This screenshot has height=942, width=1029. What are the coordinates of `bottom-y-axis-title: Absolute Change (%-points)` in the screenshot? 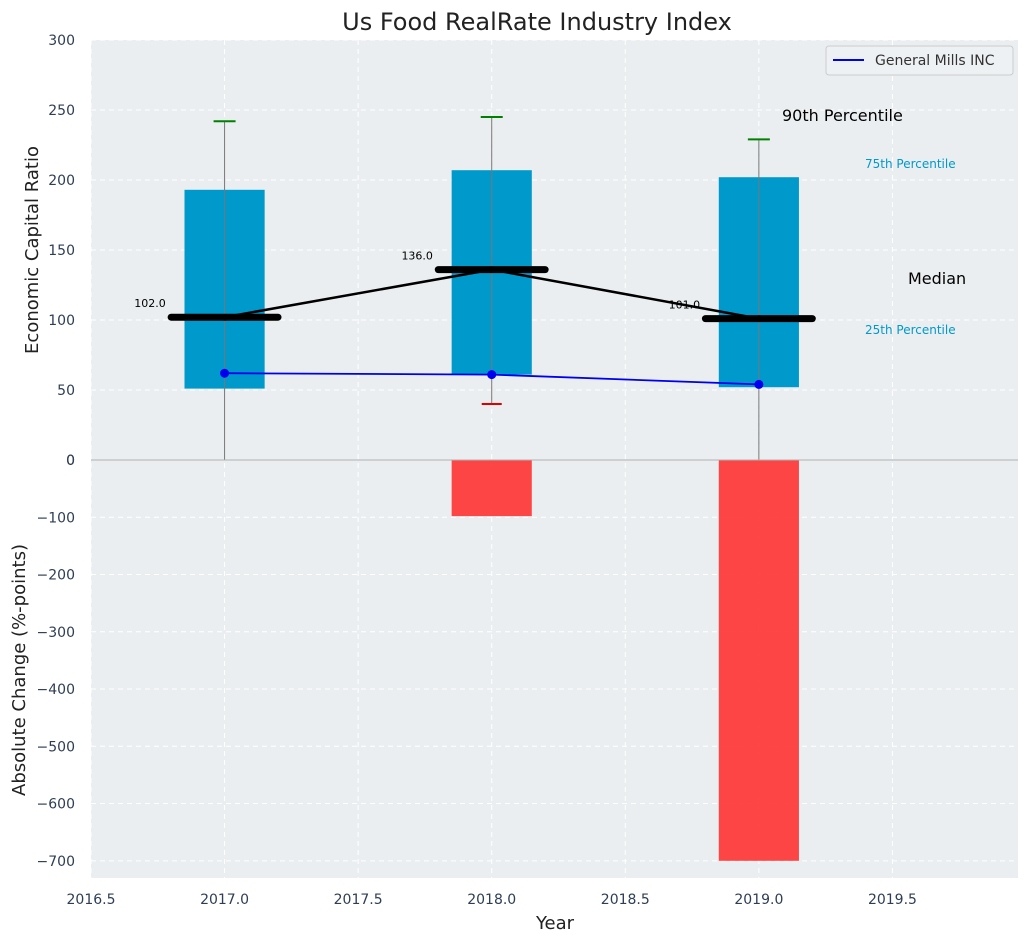 It's located at (19, 670).